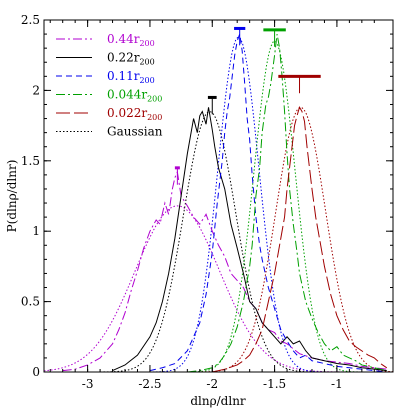  I want to click on legend-label-5: Gaussian, so click(135, 132).